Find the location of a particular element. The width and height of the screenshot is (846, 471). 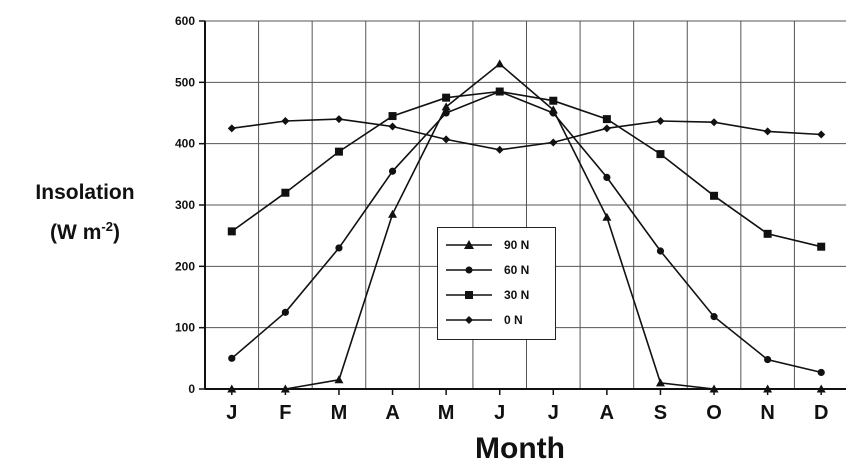

legend-label: 30 N is located at coordinates (517, 295).